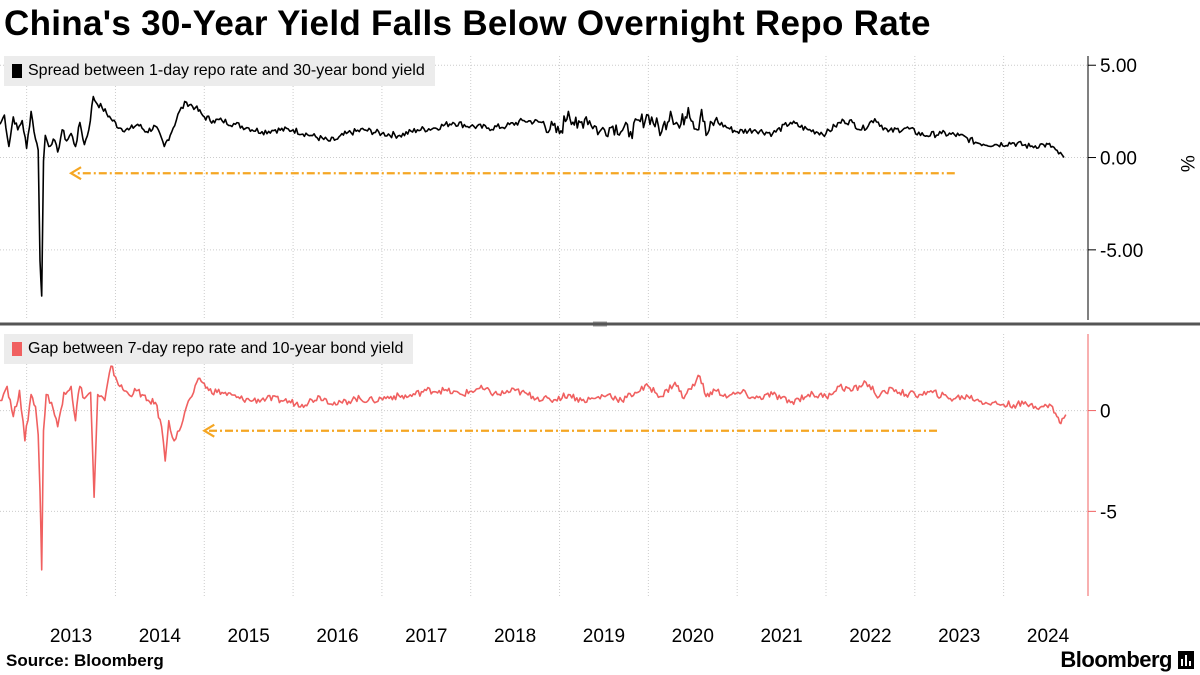 Image resolution: width=1200 pixels, height=675 pixels. What do you see at coordinates (85, 660) in the screenshot?
I see `source-note: Source: Bloomberg` at bounding box center [85, 660].